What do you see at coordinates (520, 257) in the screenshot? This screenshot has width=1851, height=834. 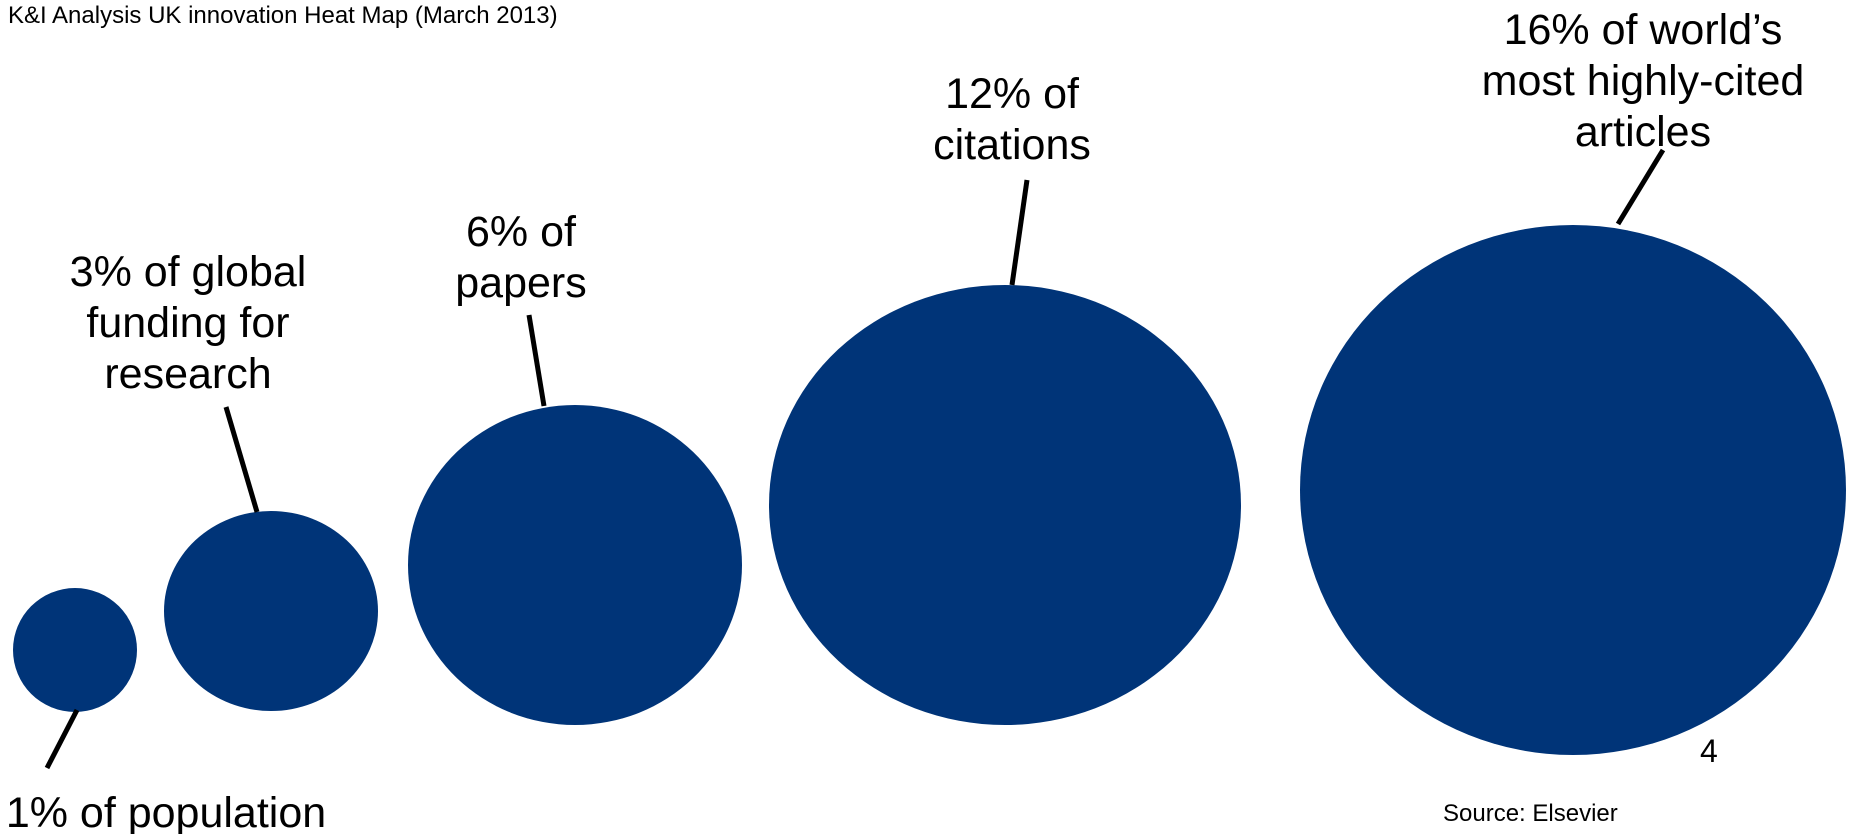 I see `bubble-label-6pct: 6% of papers` at bounding box center [520, 257].